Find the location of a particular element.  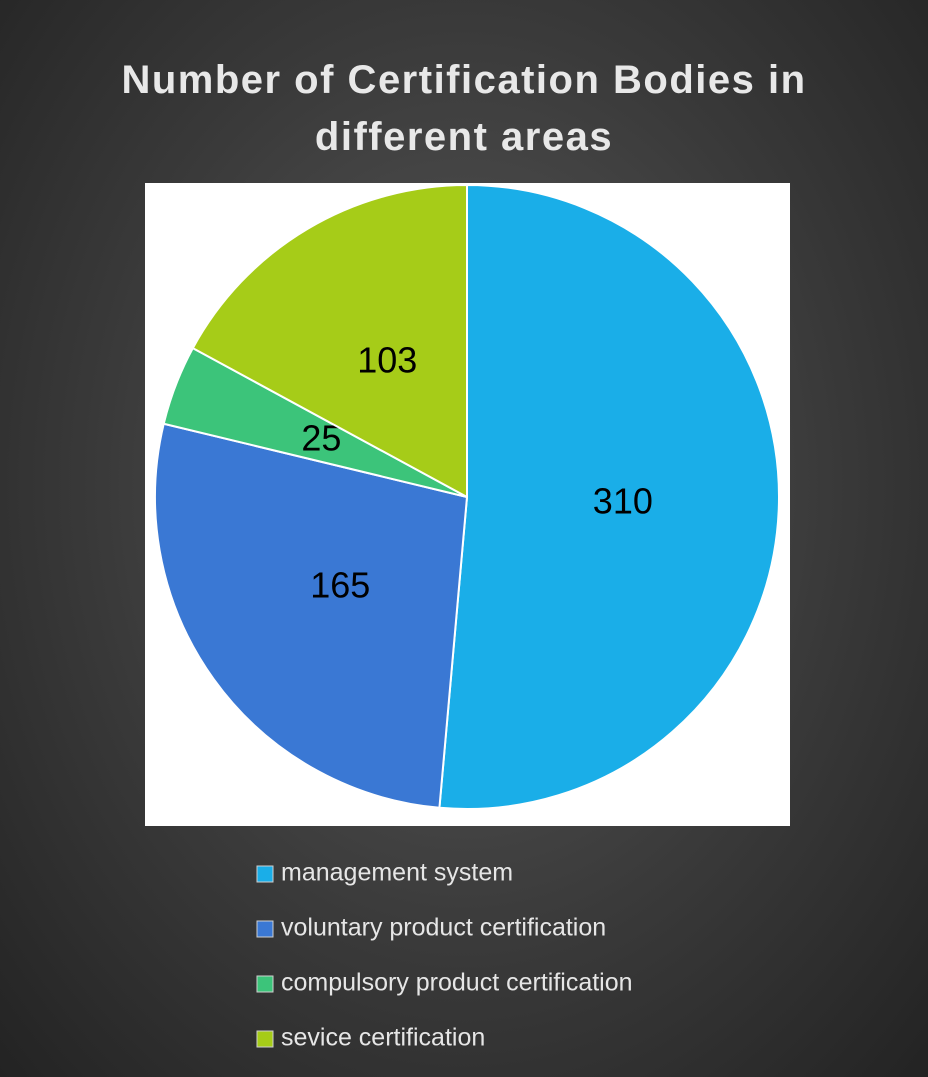

legend-label: voluntary product certification is located at coordinates (443, 928).